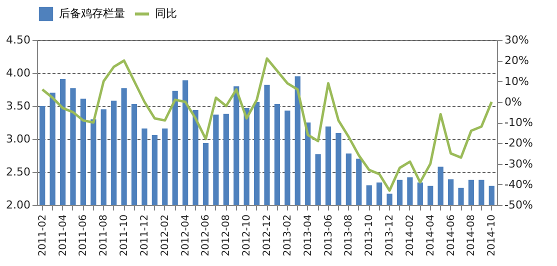  Describe the element at coordinates (518, 205) in the screenshot. I see `y2-tick-label: -50%` at that location.